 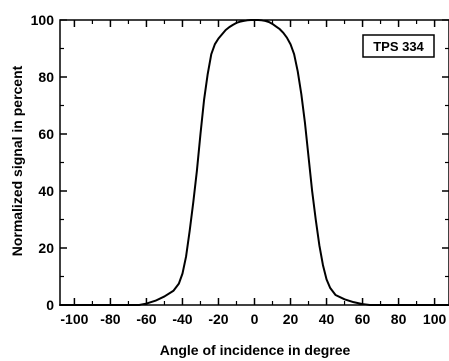 I want to click on y-tick-label: 20, so click(x=46, y=248).